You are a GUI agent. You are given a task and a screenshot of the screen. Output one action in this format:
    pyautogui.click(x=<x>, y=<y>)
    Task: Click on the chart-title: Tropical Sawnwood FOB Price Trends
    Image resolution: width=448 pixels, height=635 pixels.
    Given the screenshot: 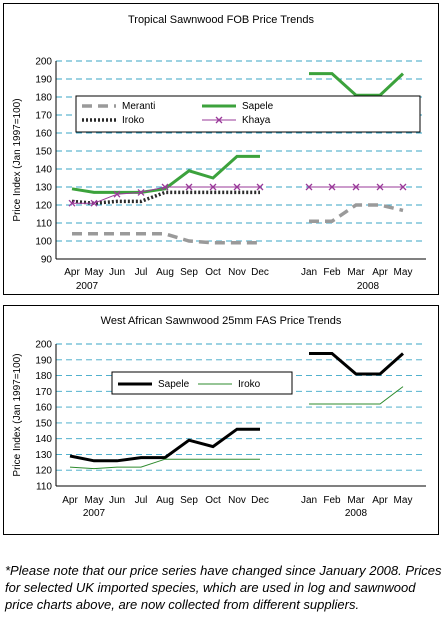 What is the action you would take?
    pyautogui.click(x=221, y=20)
    